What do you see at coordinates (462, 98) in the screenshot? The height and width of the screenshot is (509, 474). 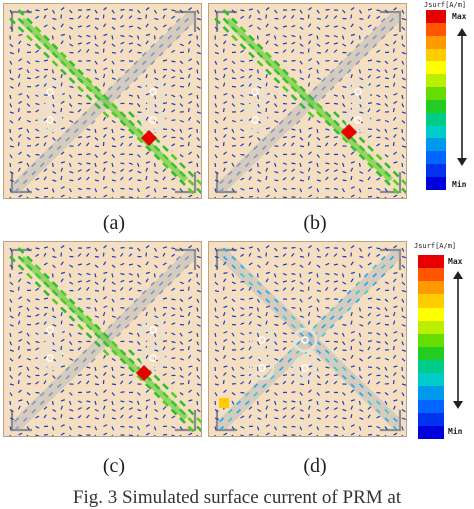 I see `legend-arrow` at bounding box center [462, 98].